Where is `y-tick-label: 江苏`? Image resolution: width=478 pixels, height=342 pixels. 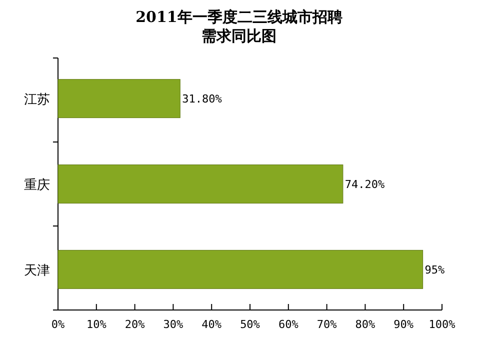
y-tick-label: 江苏 is located at coordinates (37, 100).